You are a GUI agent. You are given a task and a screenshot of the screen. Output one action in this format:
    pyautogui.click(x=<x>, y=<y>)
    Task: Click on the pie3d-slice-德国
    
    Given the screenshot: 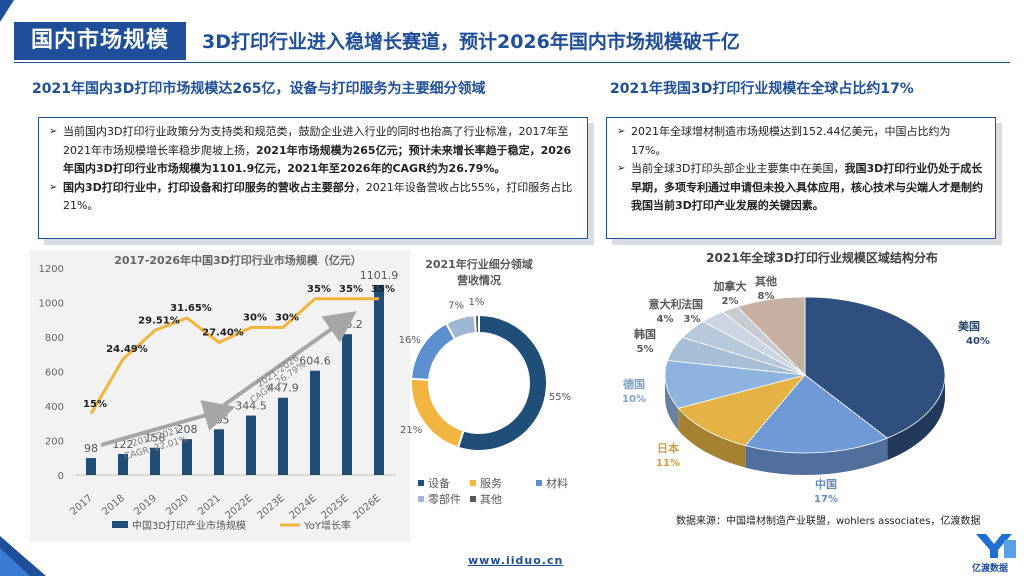 What is the action you would take?
    pyautogui.click(x=735, y=384)
    